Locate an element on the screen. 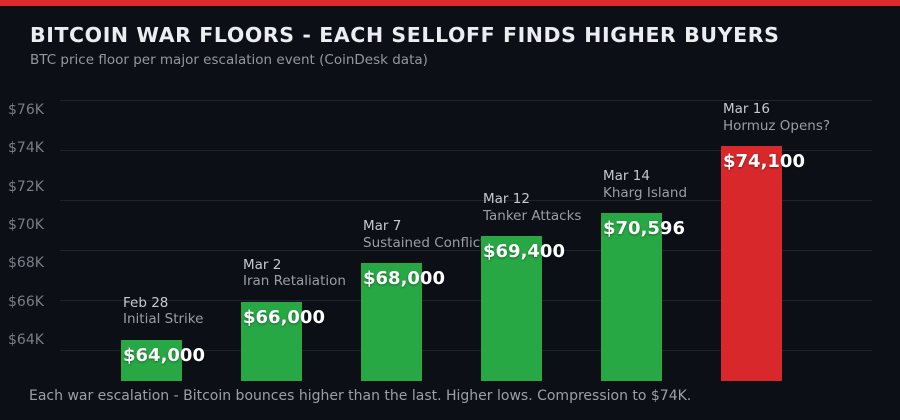  bar-value-label: $74,100 is located at coordinates (764, 162).